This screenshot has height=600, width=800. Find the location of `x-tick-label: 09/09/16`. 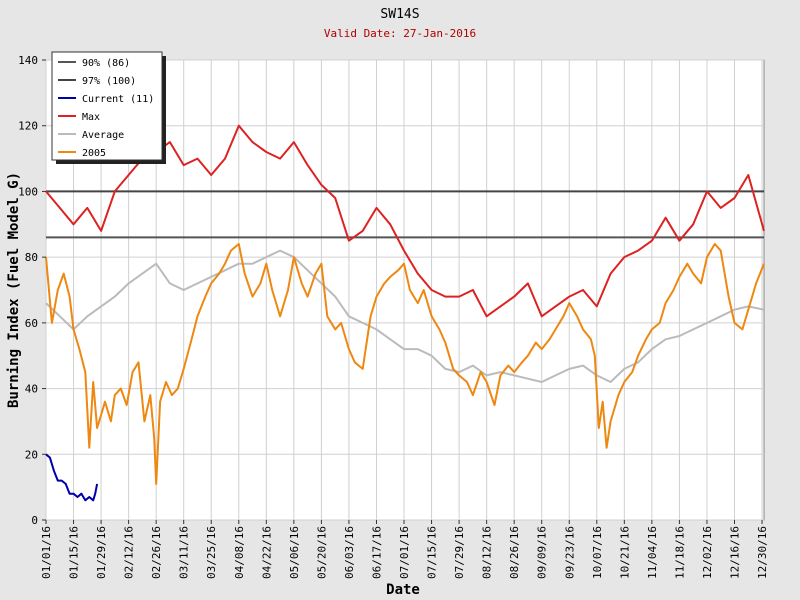

x-tick-label: 09/09/16 is located at coordinates (542, 552).